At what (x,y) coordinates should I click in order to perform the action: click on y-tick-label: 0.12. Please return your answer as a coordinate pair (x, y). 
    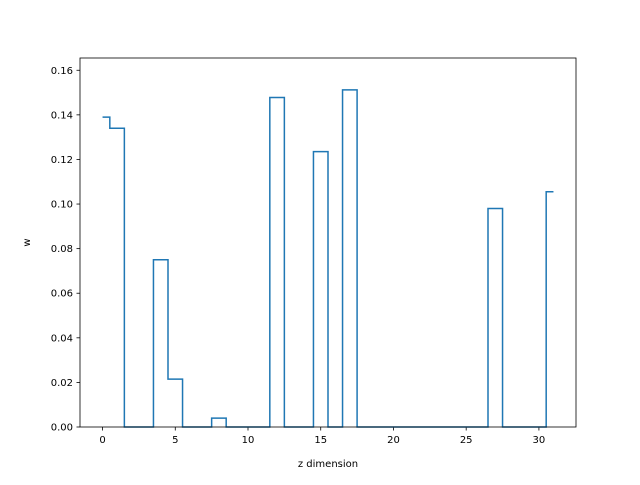
    Looking at the image, I should click on (62, 160).